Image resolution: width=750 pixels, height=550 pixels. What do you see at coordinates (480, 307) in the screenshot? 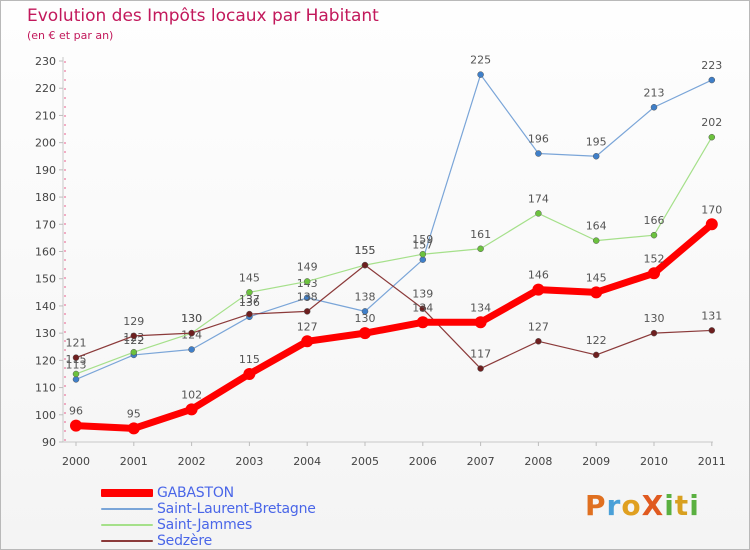
I see `data-label: 134` at bounding box center [480, 307].